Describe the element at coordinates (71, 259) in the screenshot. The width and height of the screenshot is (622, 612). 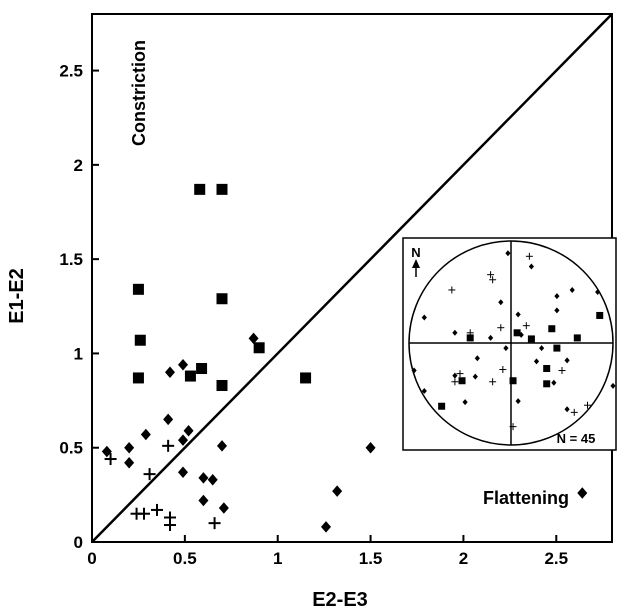
I see `y-tick-label: 1.5` at that location.